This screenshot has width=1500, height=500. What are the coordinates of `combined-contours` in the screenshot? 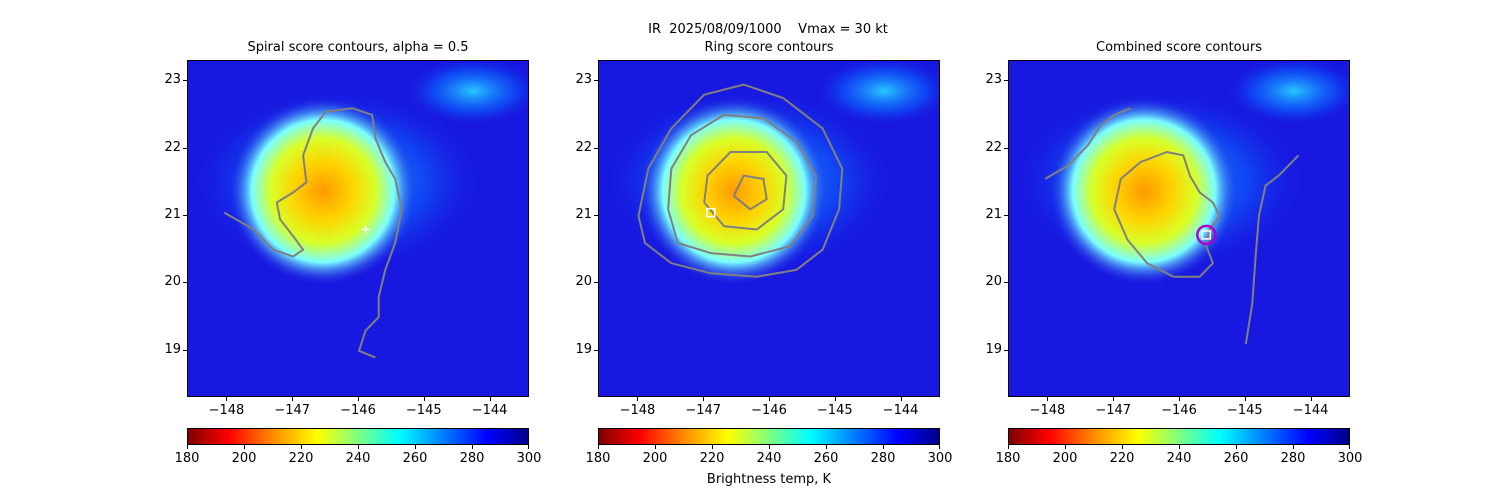 It's located at (1172, 226).